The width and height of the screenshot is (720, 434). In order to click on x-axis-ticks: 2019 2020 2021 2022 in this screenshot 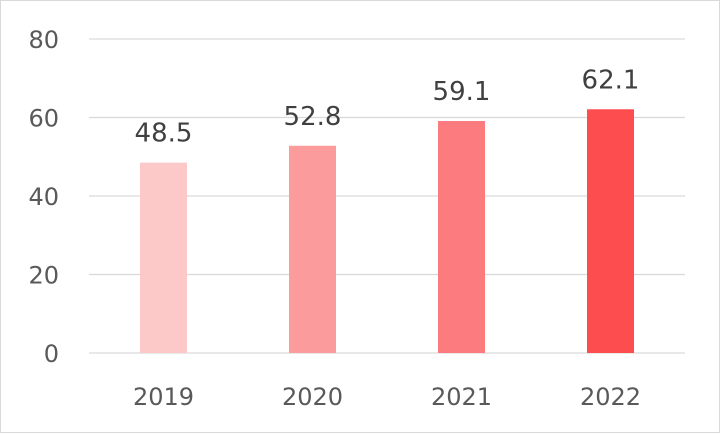, I will do `click(387, 397)`.